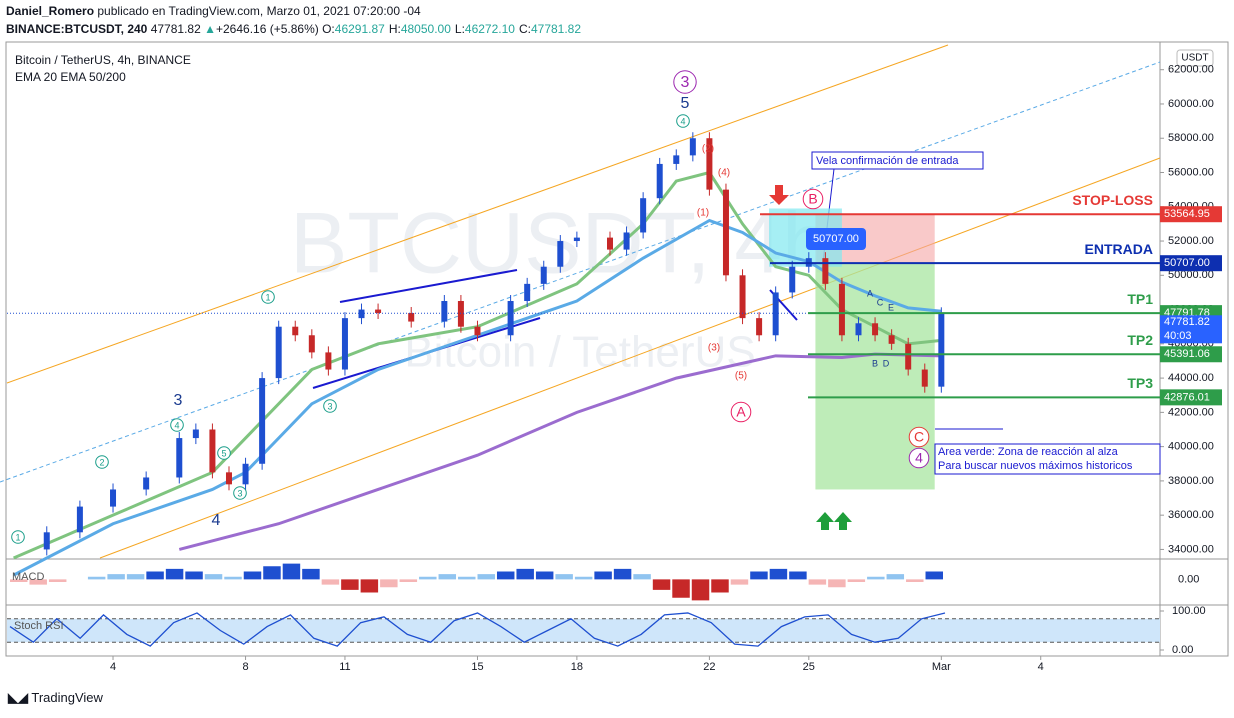 The width and height of the screenshot is (1234, 718). I want to click on pane-name: MACD, so click(28, 577).